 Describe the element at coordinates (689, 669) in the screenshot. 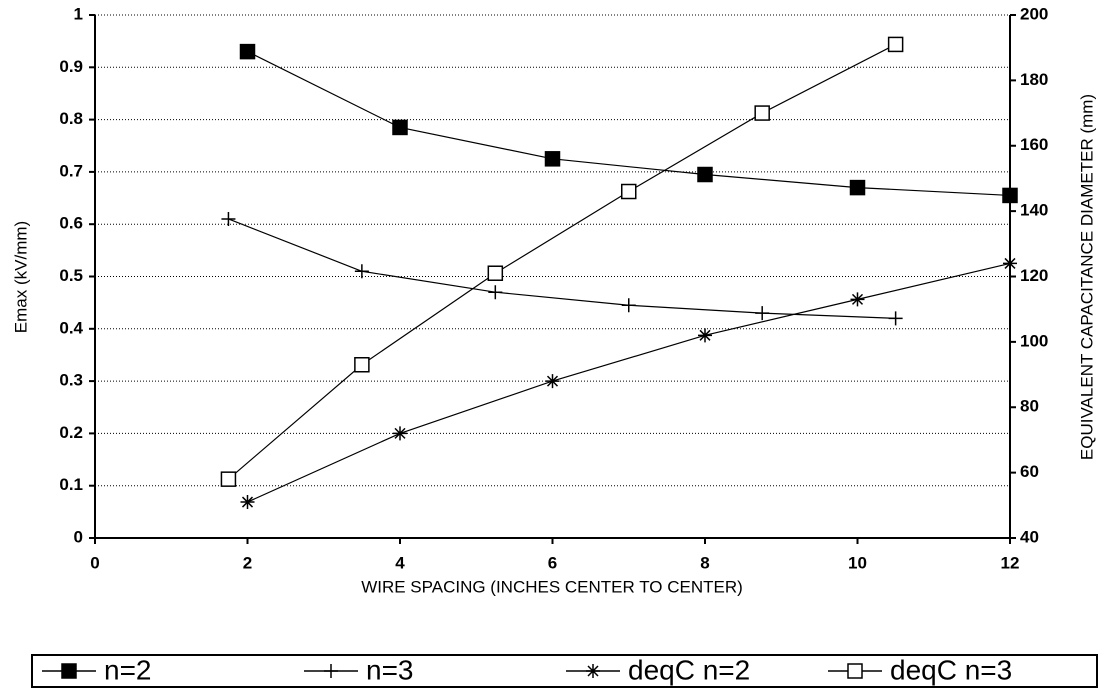

I see `legend-label: deqC n=2` at that location.